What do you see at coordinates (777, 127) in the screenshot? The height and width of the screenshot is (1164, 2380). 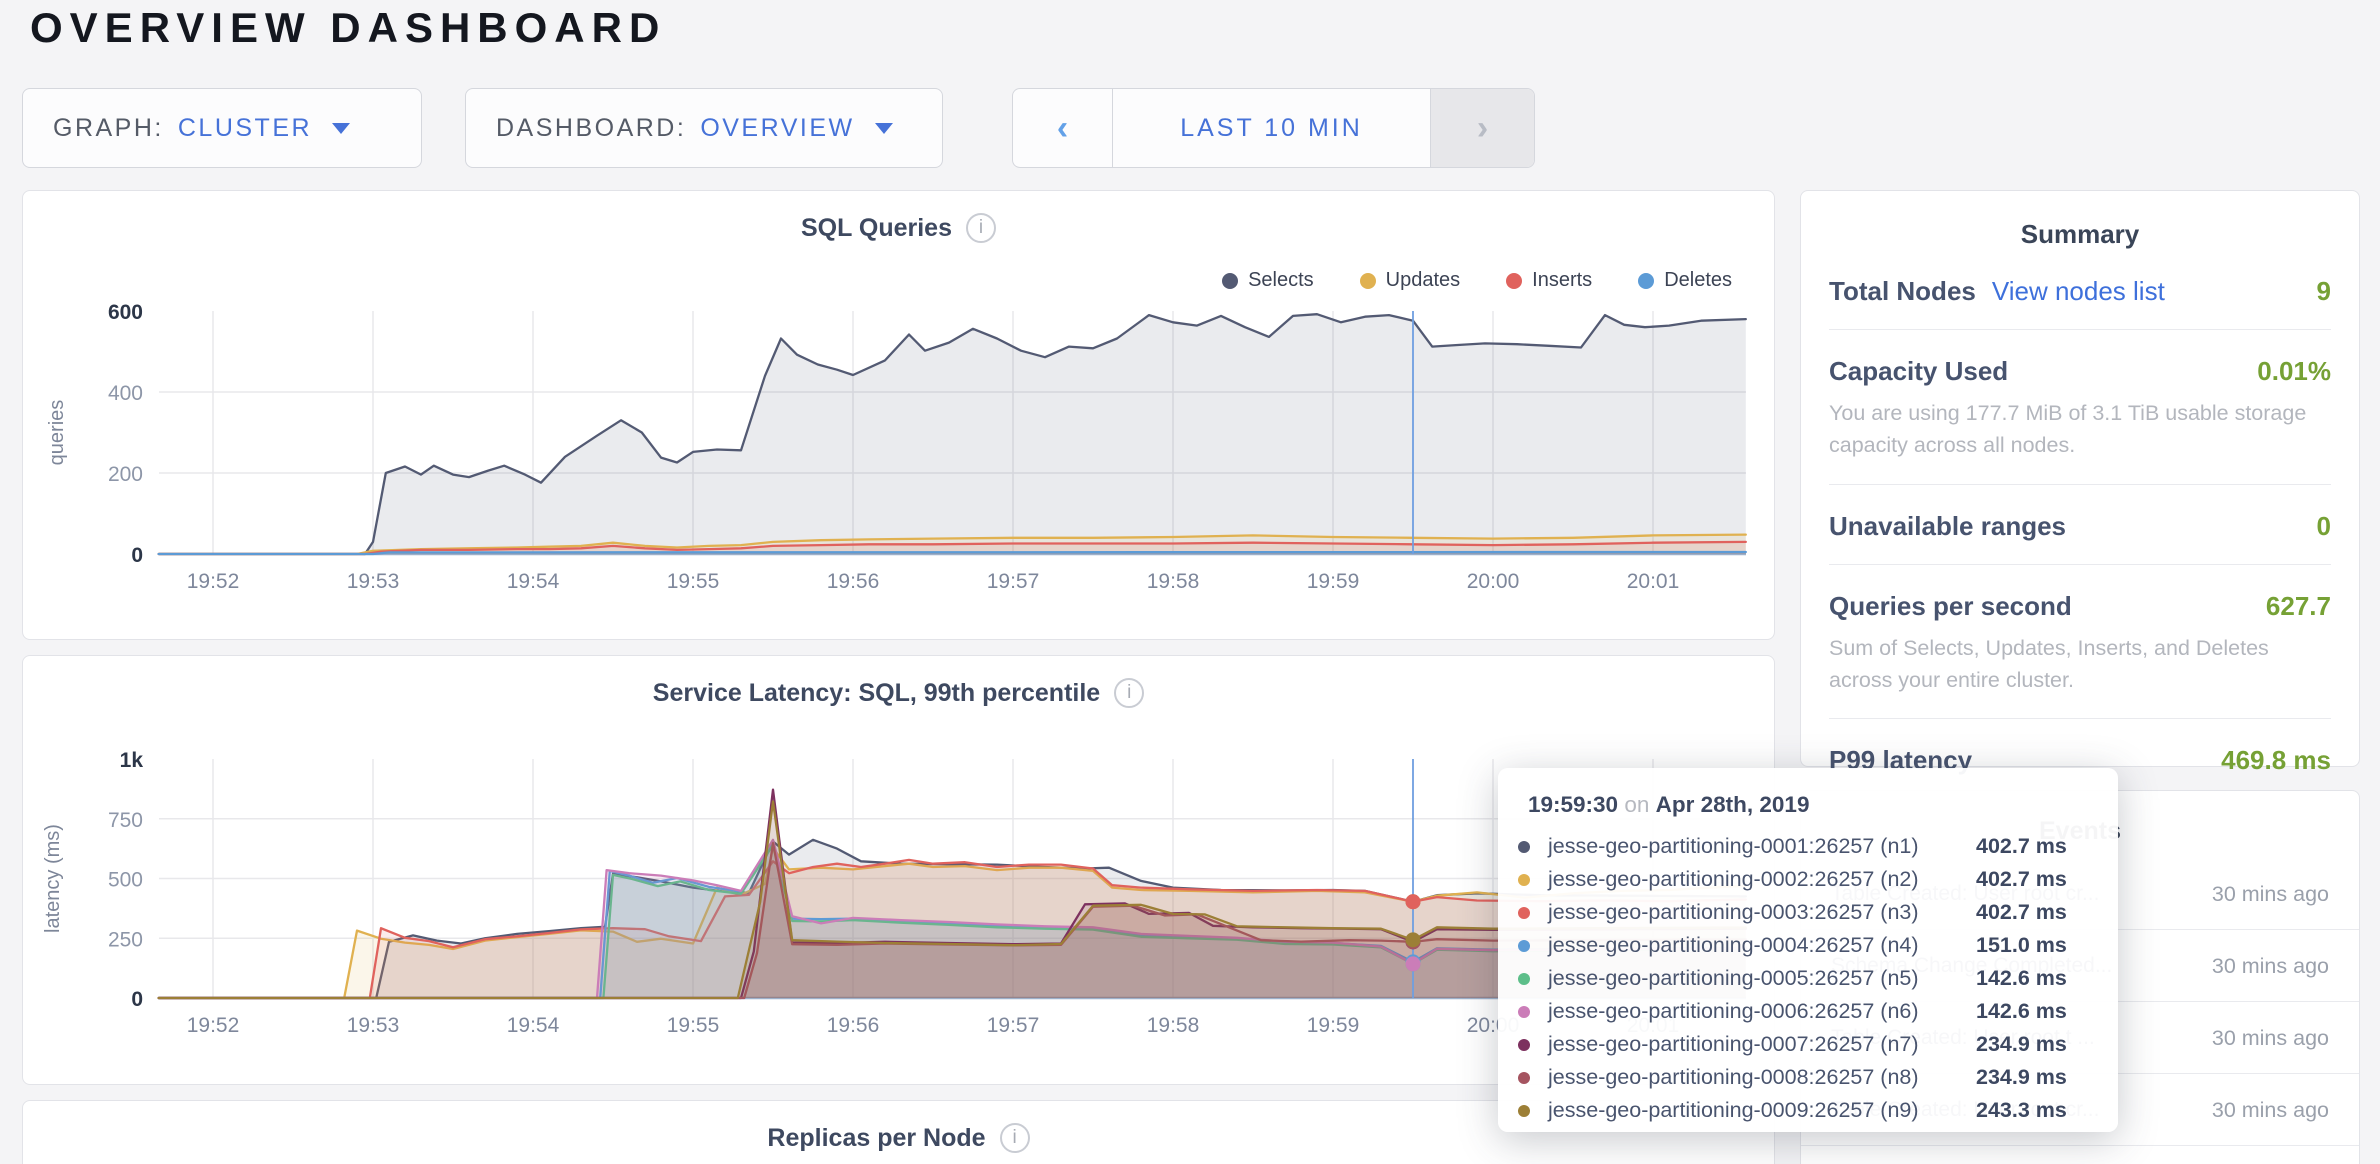 I see `dashboard-dropdown-value: OVERVIEW` at bounding box center [777, 127].